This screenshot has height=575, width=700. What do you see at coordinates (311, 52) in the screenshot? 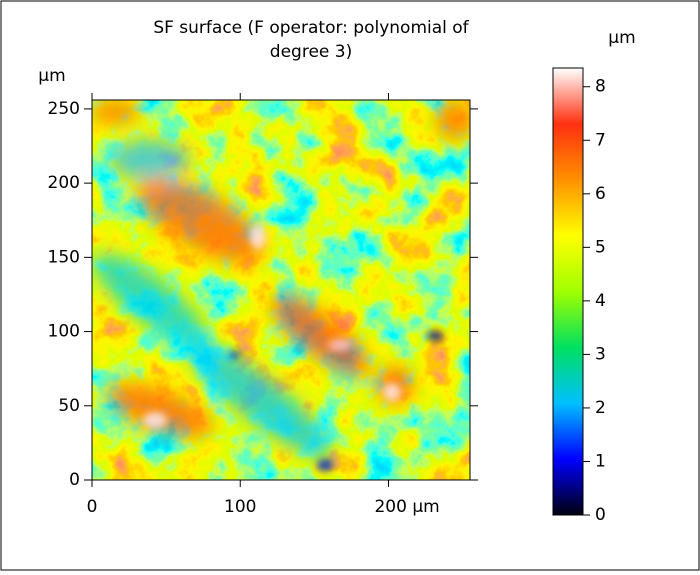
I see `chart-title: degree 3)` at bounding box center [311, 52].